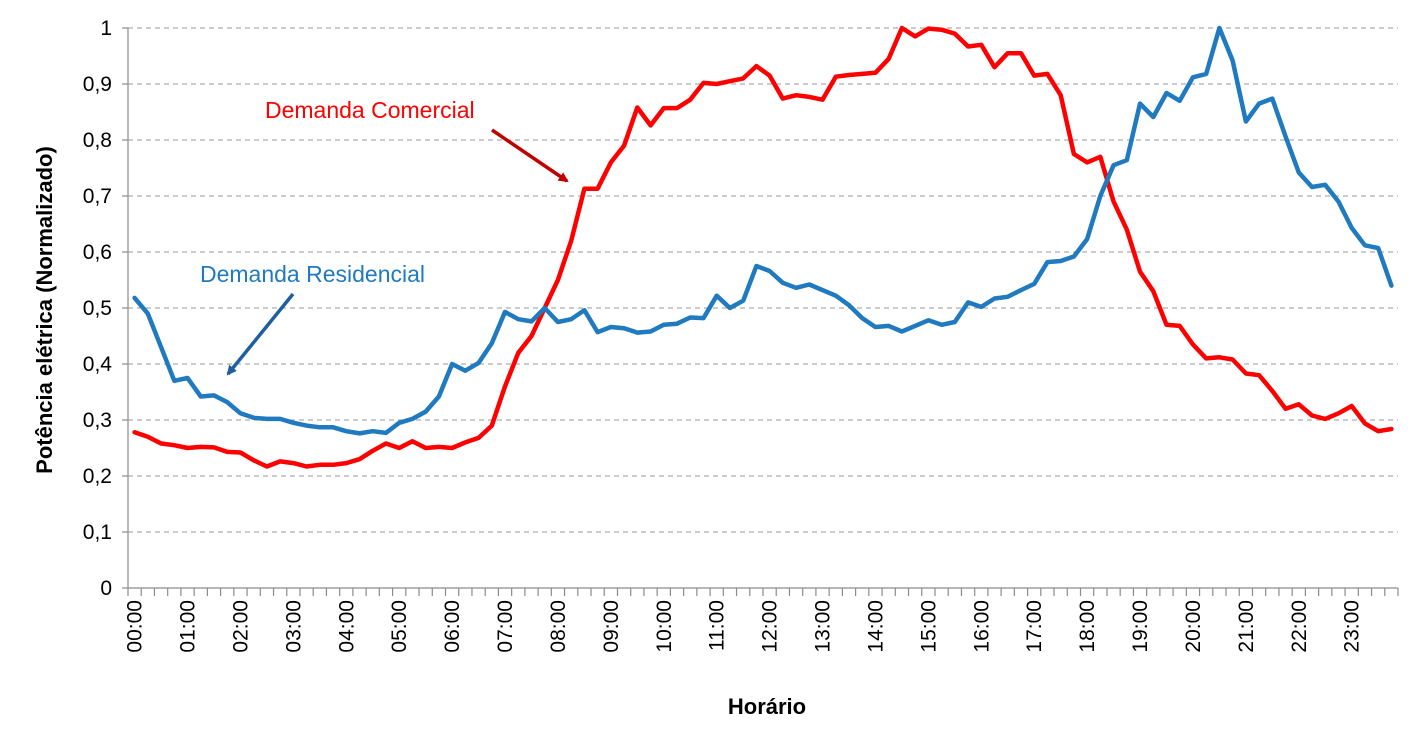  I want to click on x-tick-label: 08:00, so click(558, 626).